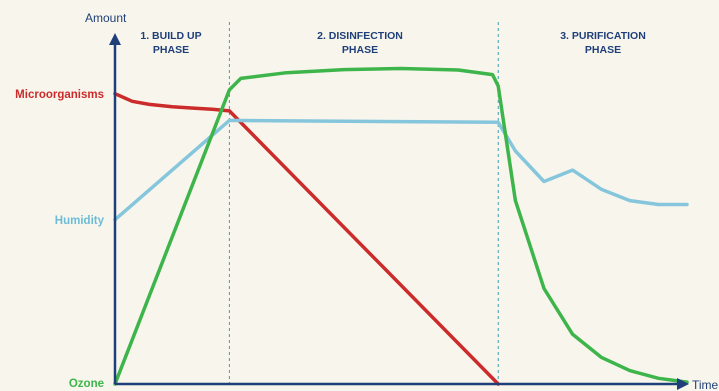 The width and height of the screenshot is (719, 391). Describe the element at coordinates (59, 95) in the screenshot. I see `microorganisms-label: Microorganisms` at that location.